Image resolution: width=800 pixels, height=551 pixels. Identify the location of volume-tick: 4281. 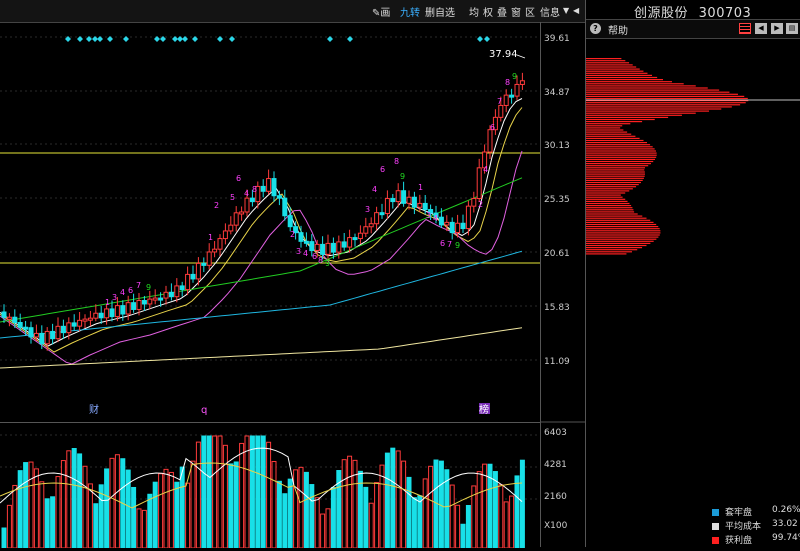
(555, 465).